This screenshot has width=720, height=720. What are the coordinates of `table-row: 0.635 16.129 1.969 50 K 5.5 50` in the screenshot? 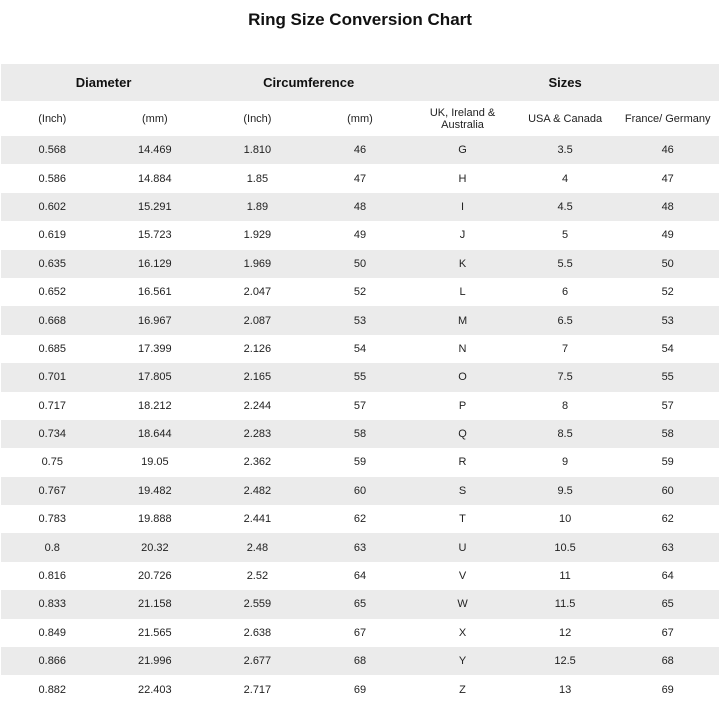 It's located at (360, 263).